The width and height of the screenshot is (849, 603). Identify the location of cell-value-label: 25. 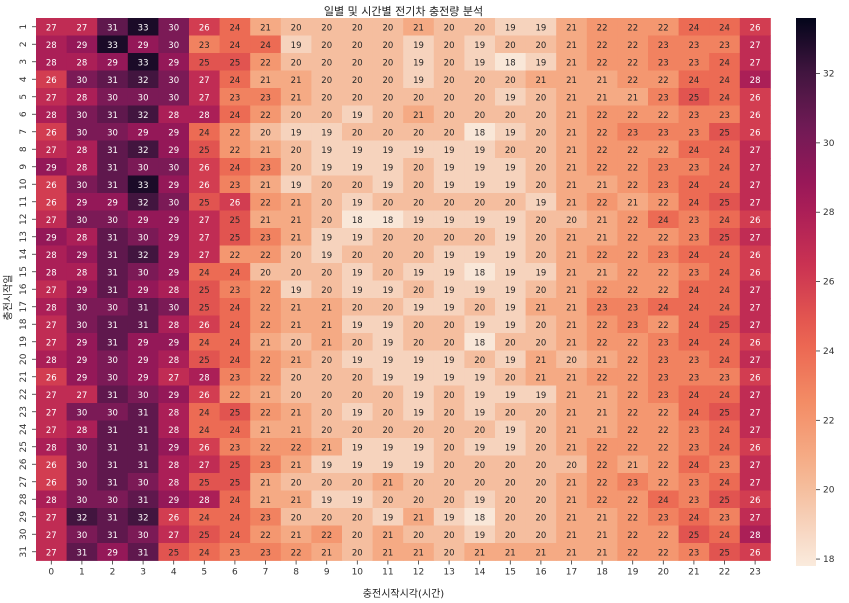
(204, 63).